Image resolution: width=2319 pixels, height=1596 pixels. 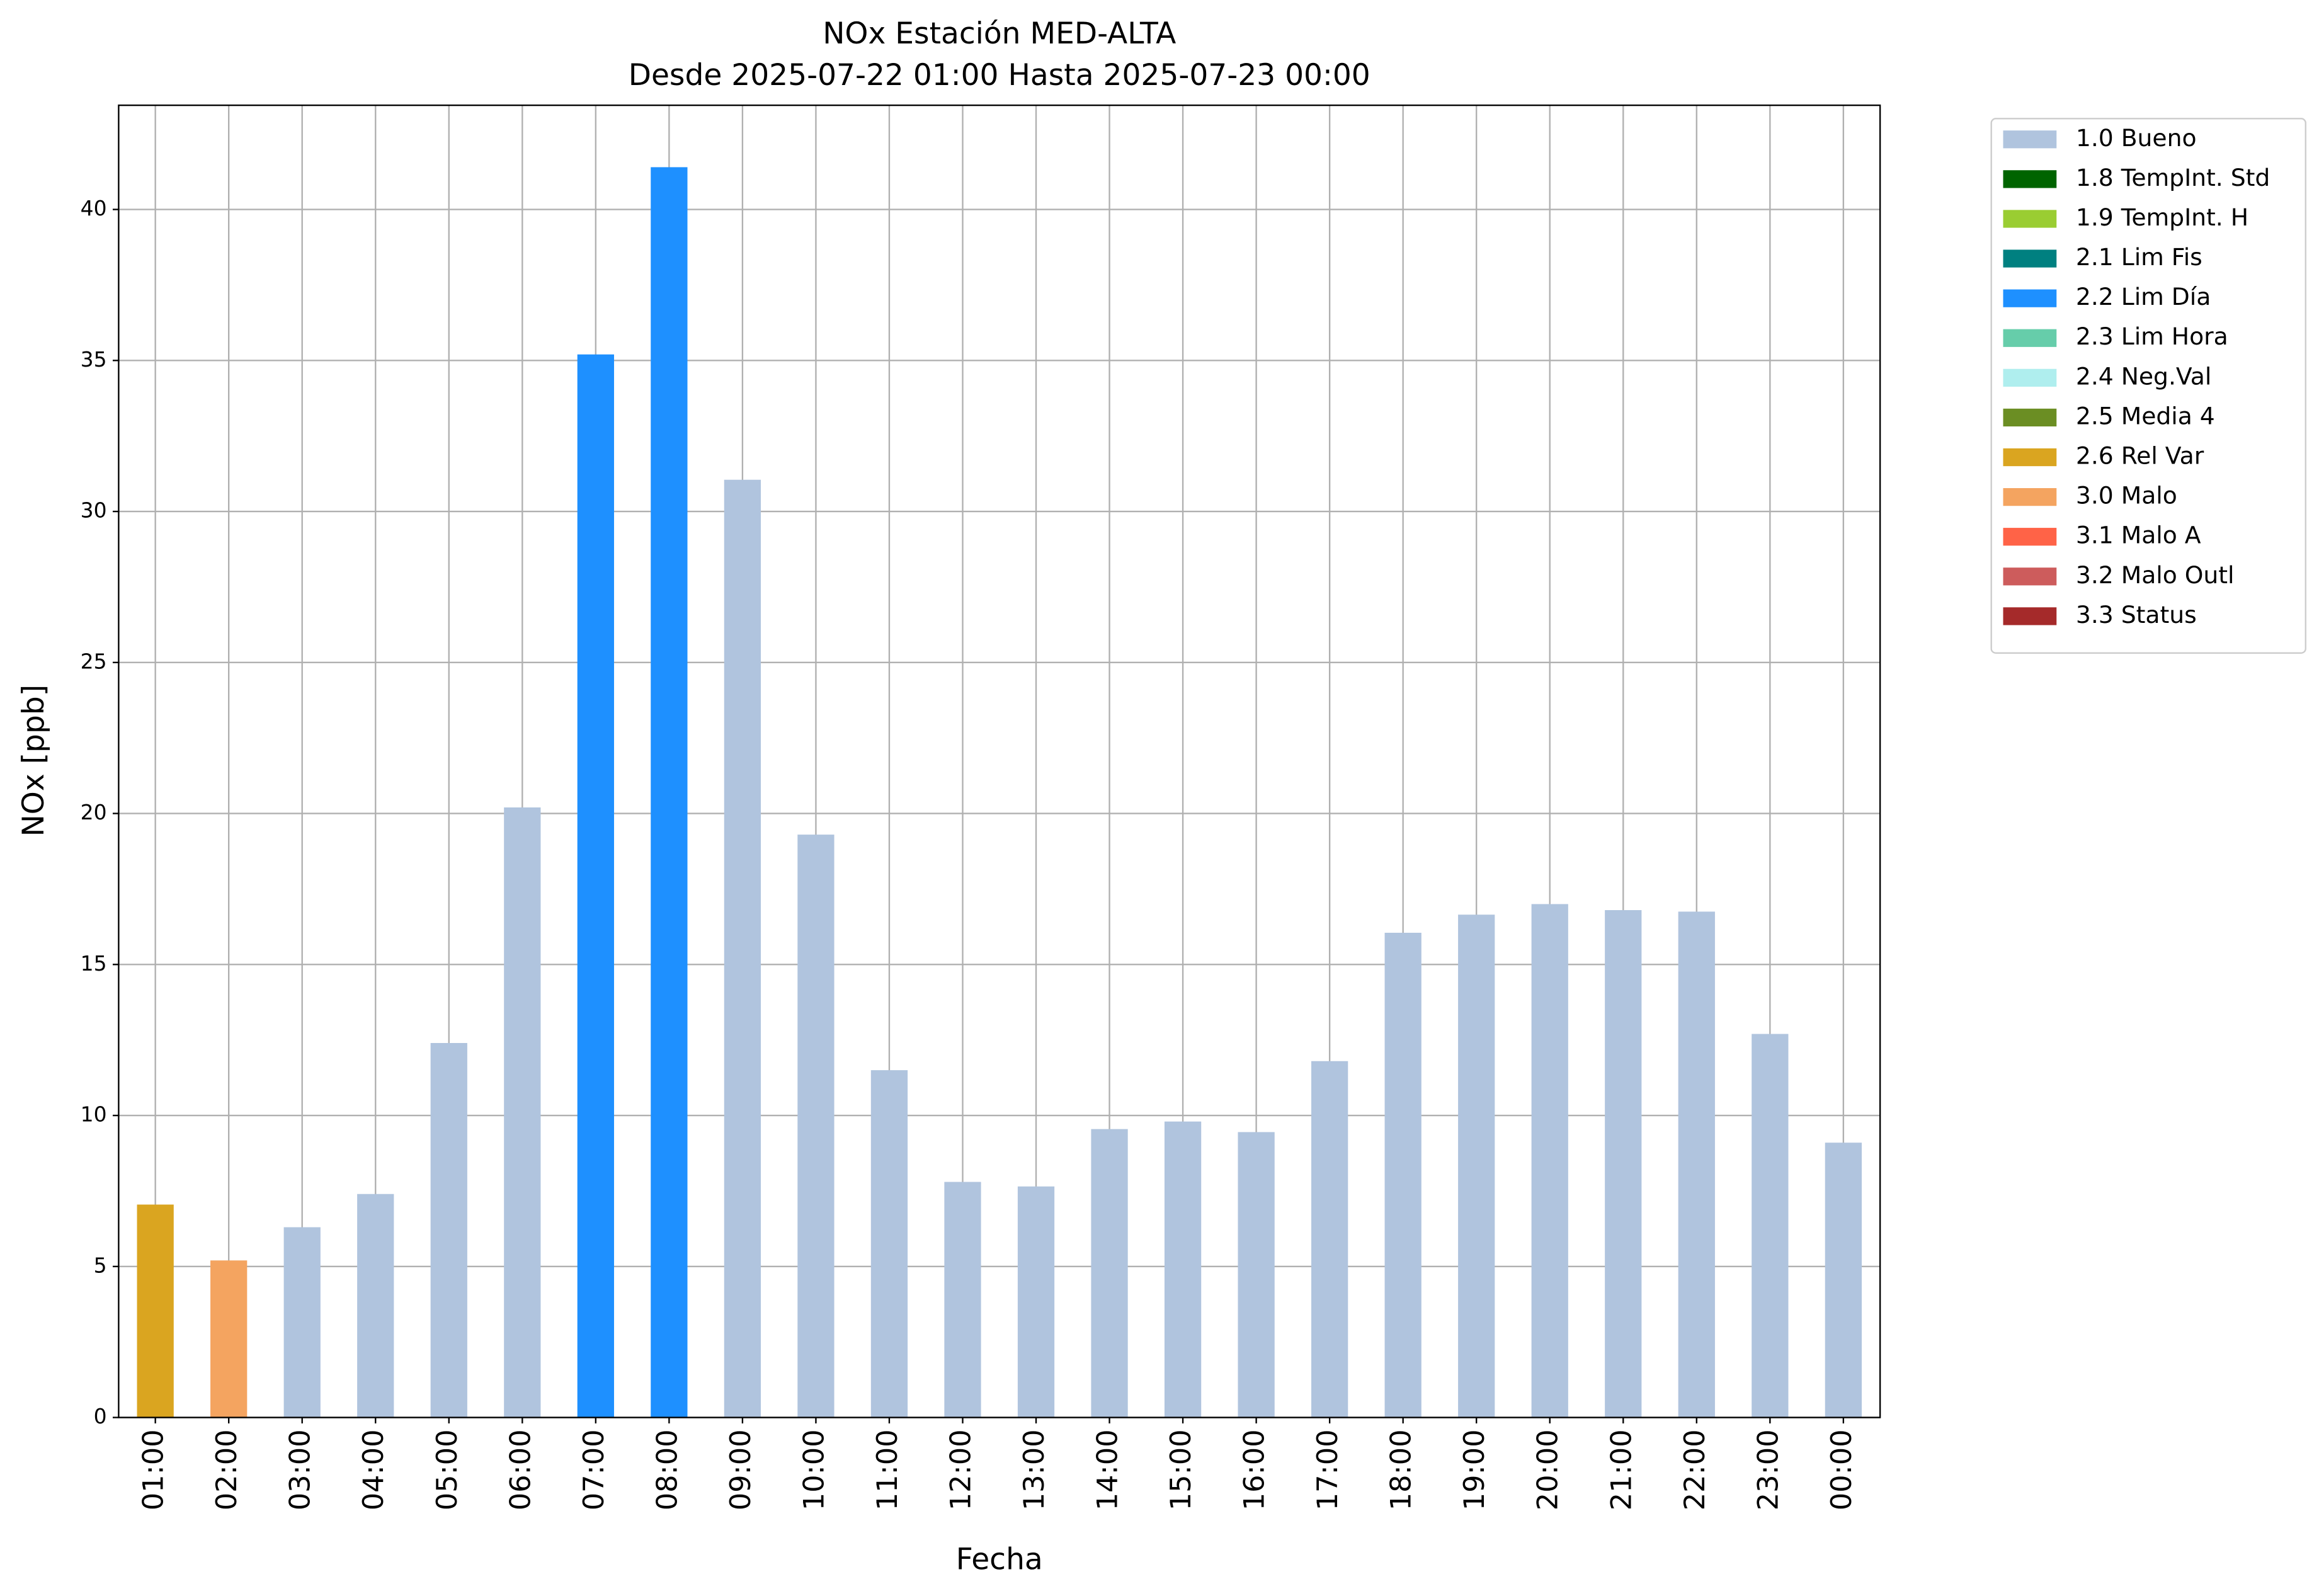 I want to click on x-tick-label: 10:00, so click(x=813, y=1469).